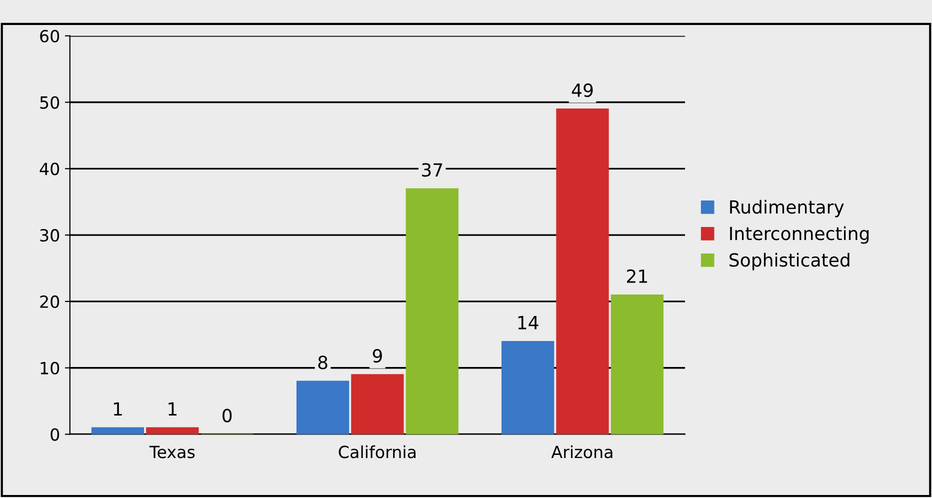  What do you see at coordinates (50, 301) in the screenshot?
I see `y-tick-label: 20` at bounding box center [50, 301].